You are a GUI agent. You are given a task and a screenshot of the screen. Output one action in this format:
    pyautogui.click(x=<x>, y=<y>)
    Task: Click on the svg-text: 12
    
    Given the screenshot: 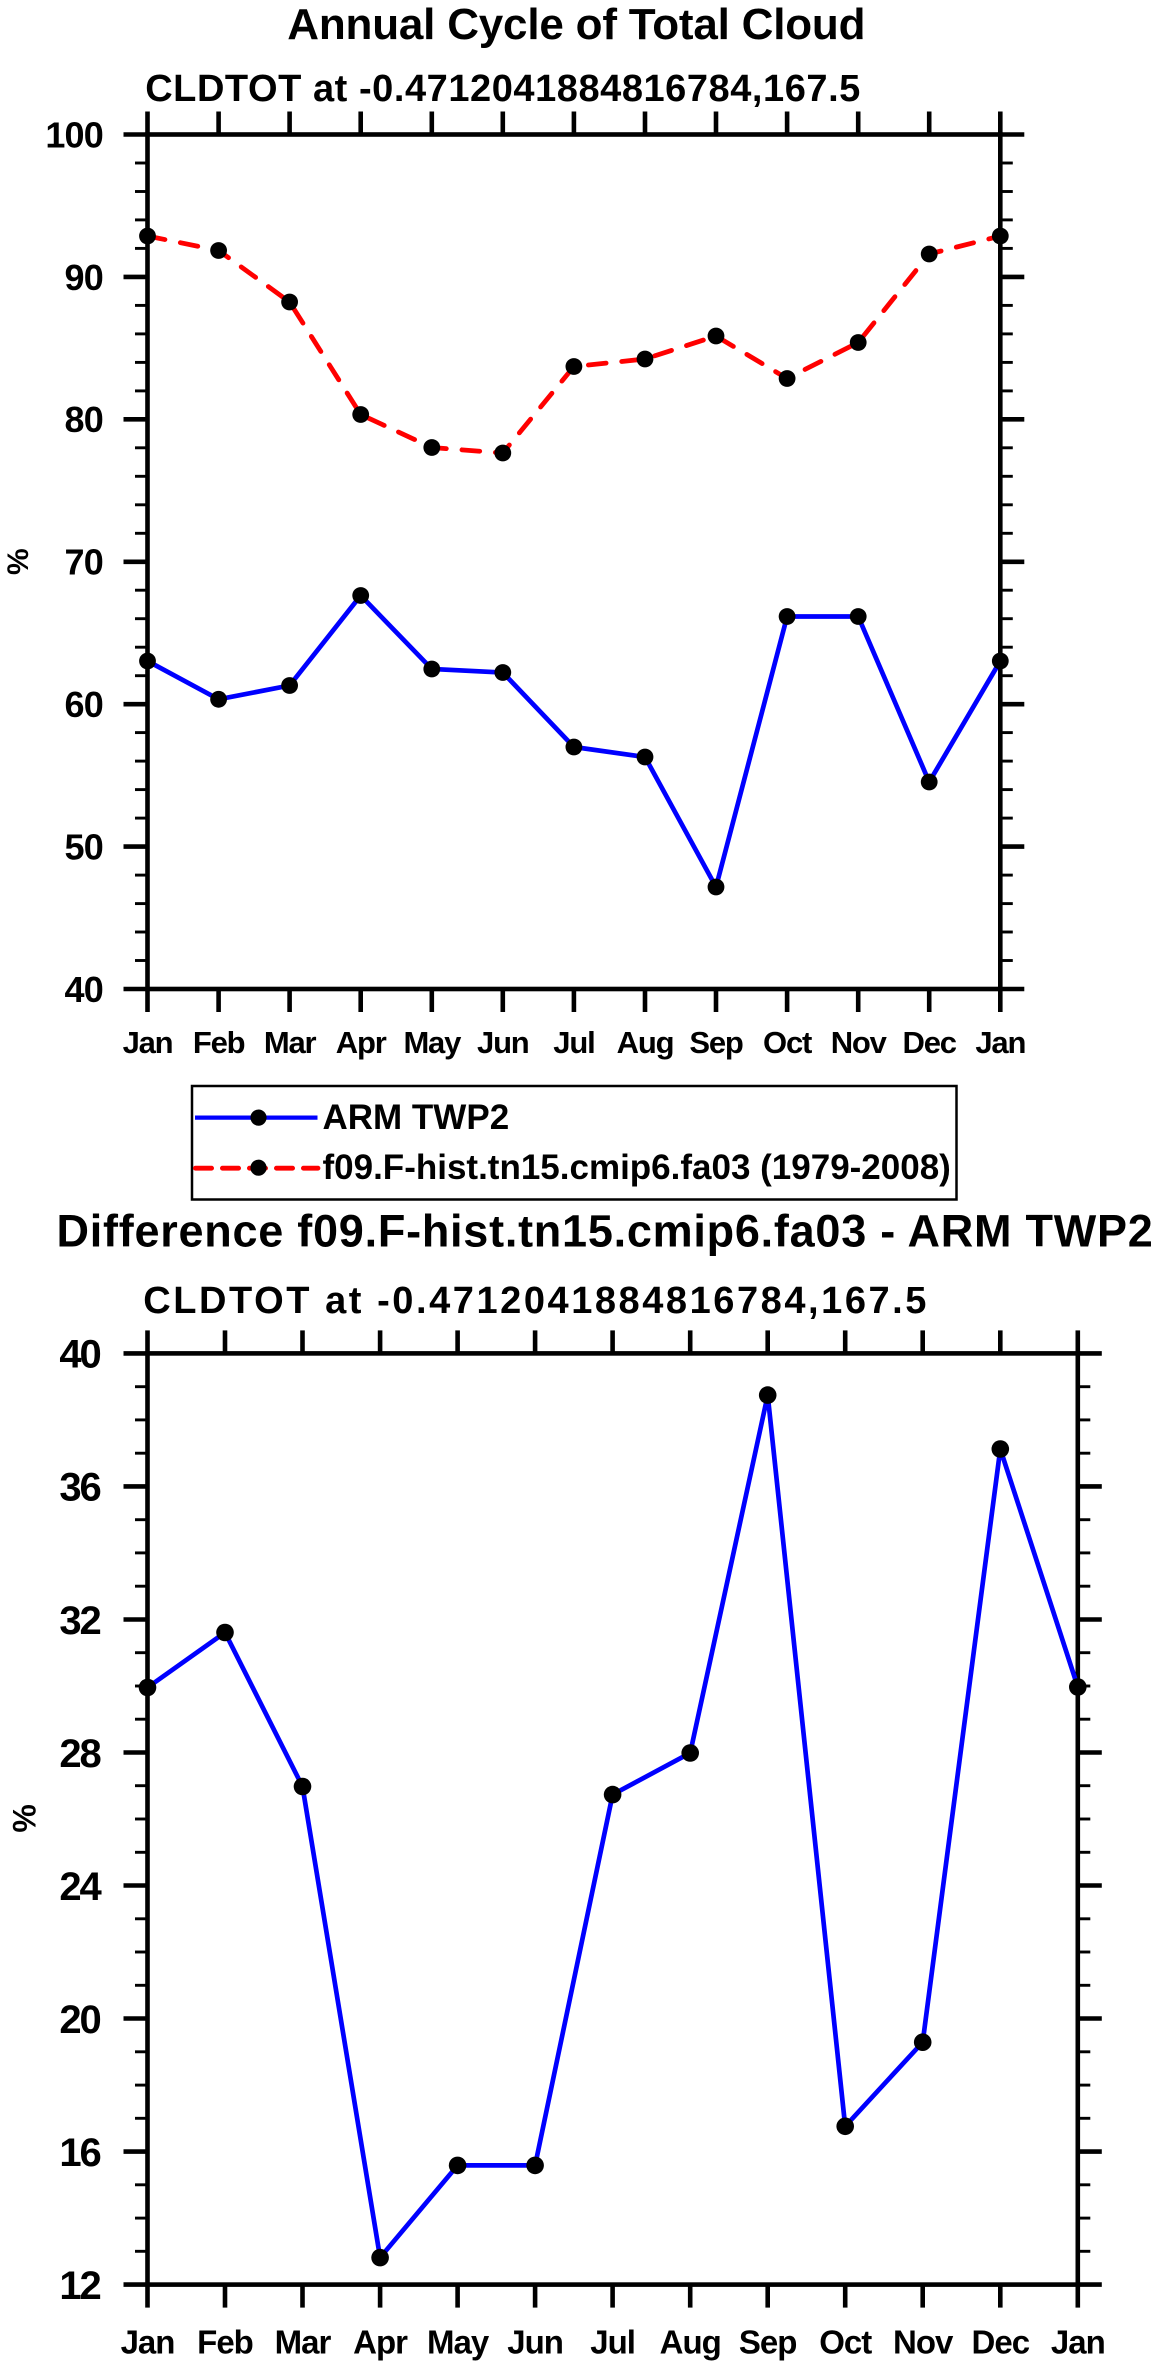 What is the action you would take?
    pyautogui.click(x=79, y=2286)
    